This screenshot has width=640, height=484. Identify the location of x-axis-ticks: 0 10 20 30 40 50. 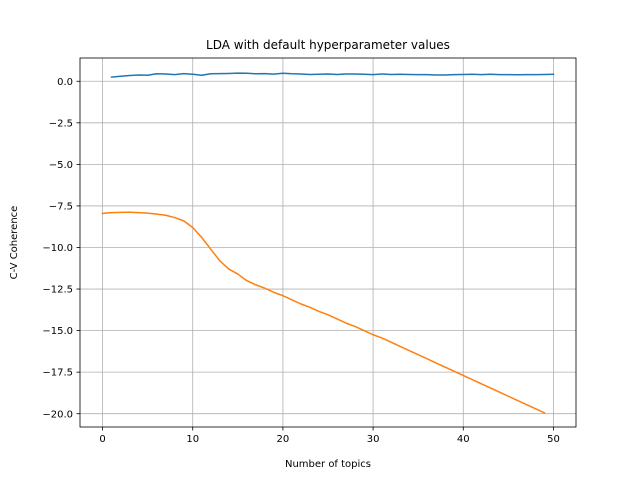
(329, 436).